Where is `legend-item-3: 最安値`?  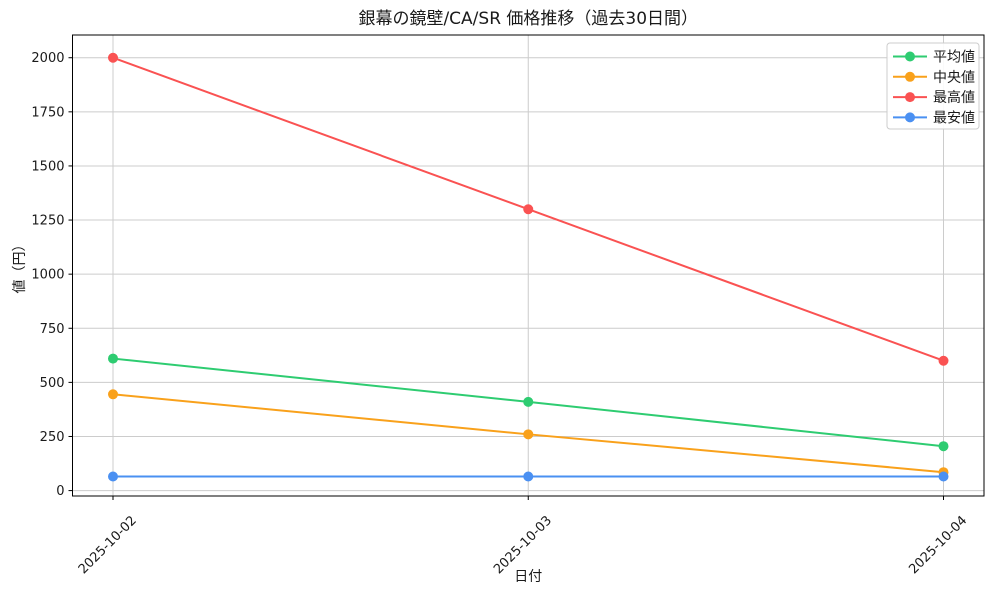 legend-item-3: 最安値 is located at coordinates (934, 118).